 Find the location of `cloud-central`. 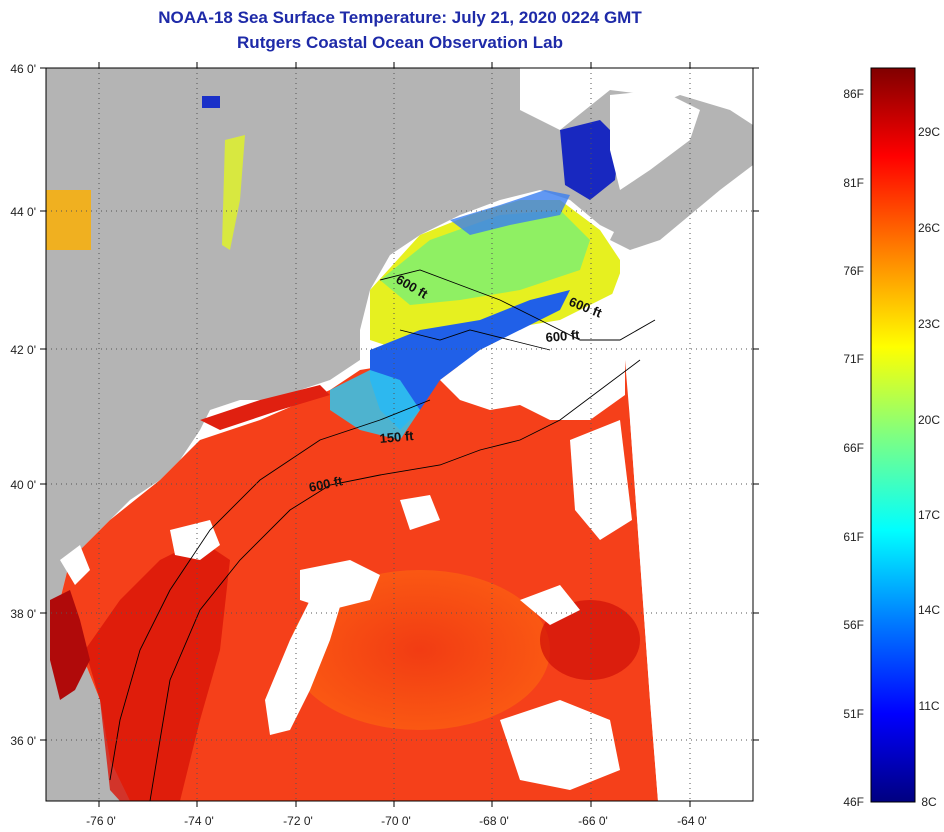

cloud-central is located at coordinates (340, 585).